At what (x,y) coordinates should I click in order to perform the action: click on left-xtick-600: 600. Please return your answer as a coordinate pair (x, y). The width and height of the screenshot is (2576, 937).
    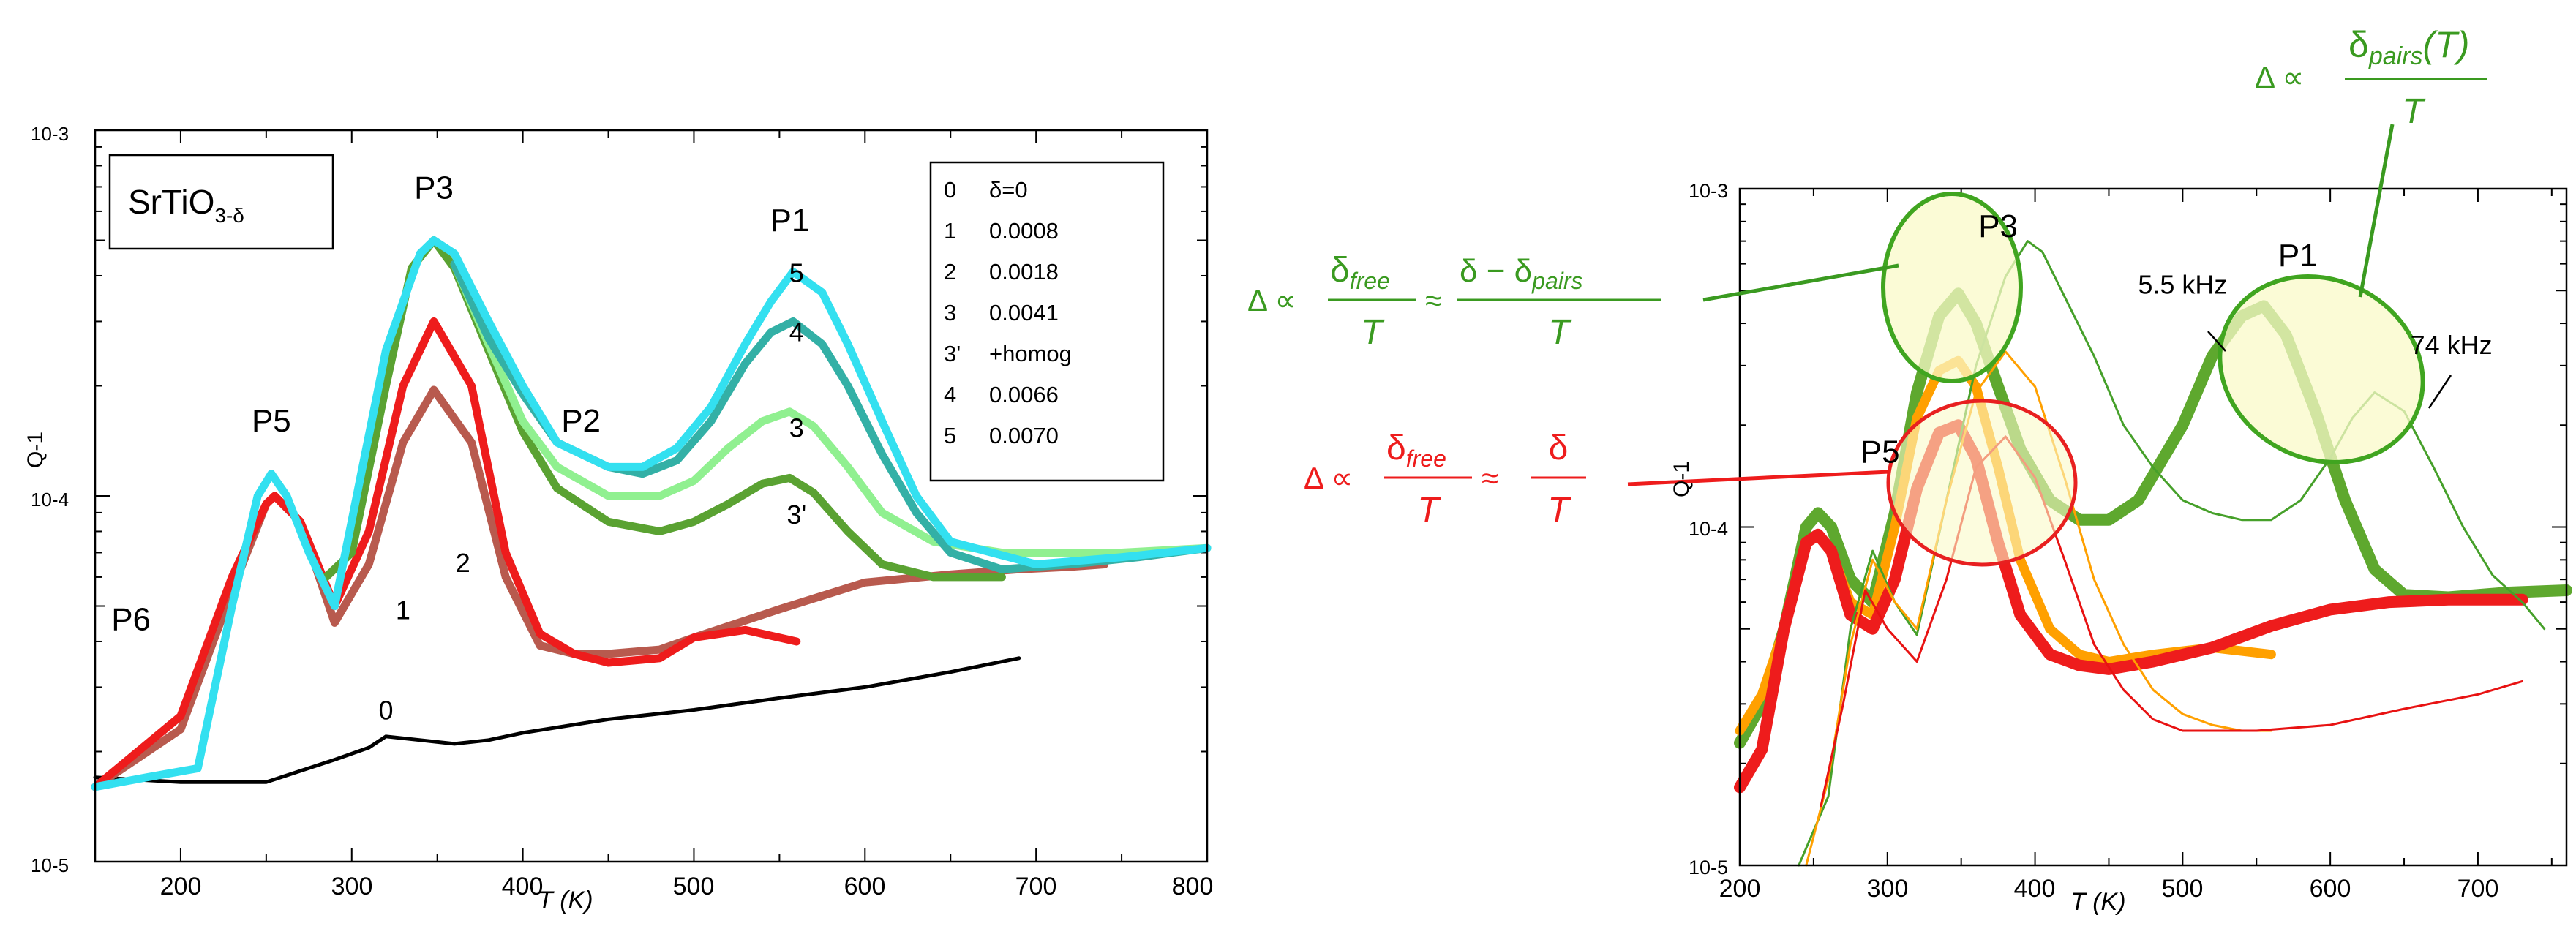
    Looking at the image, I should click on (865, 887).